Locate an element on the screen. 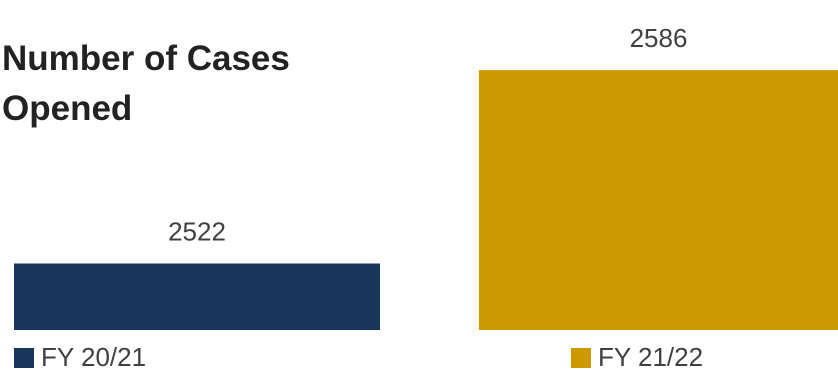 The image size is (838, 389). data-label-fy-20-21: 2522 is located at coordinates (197, 232).